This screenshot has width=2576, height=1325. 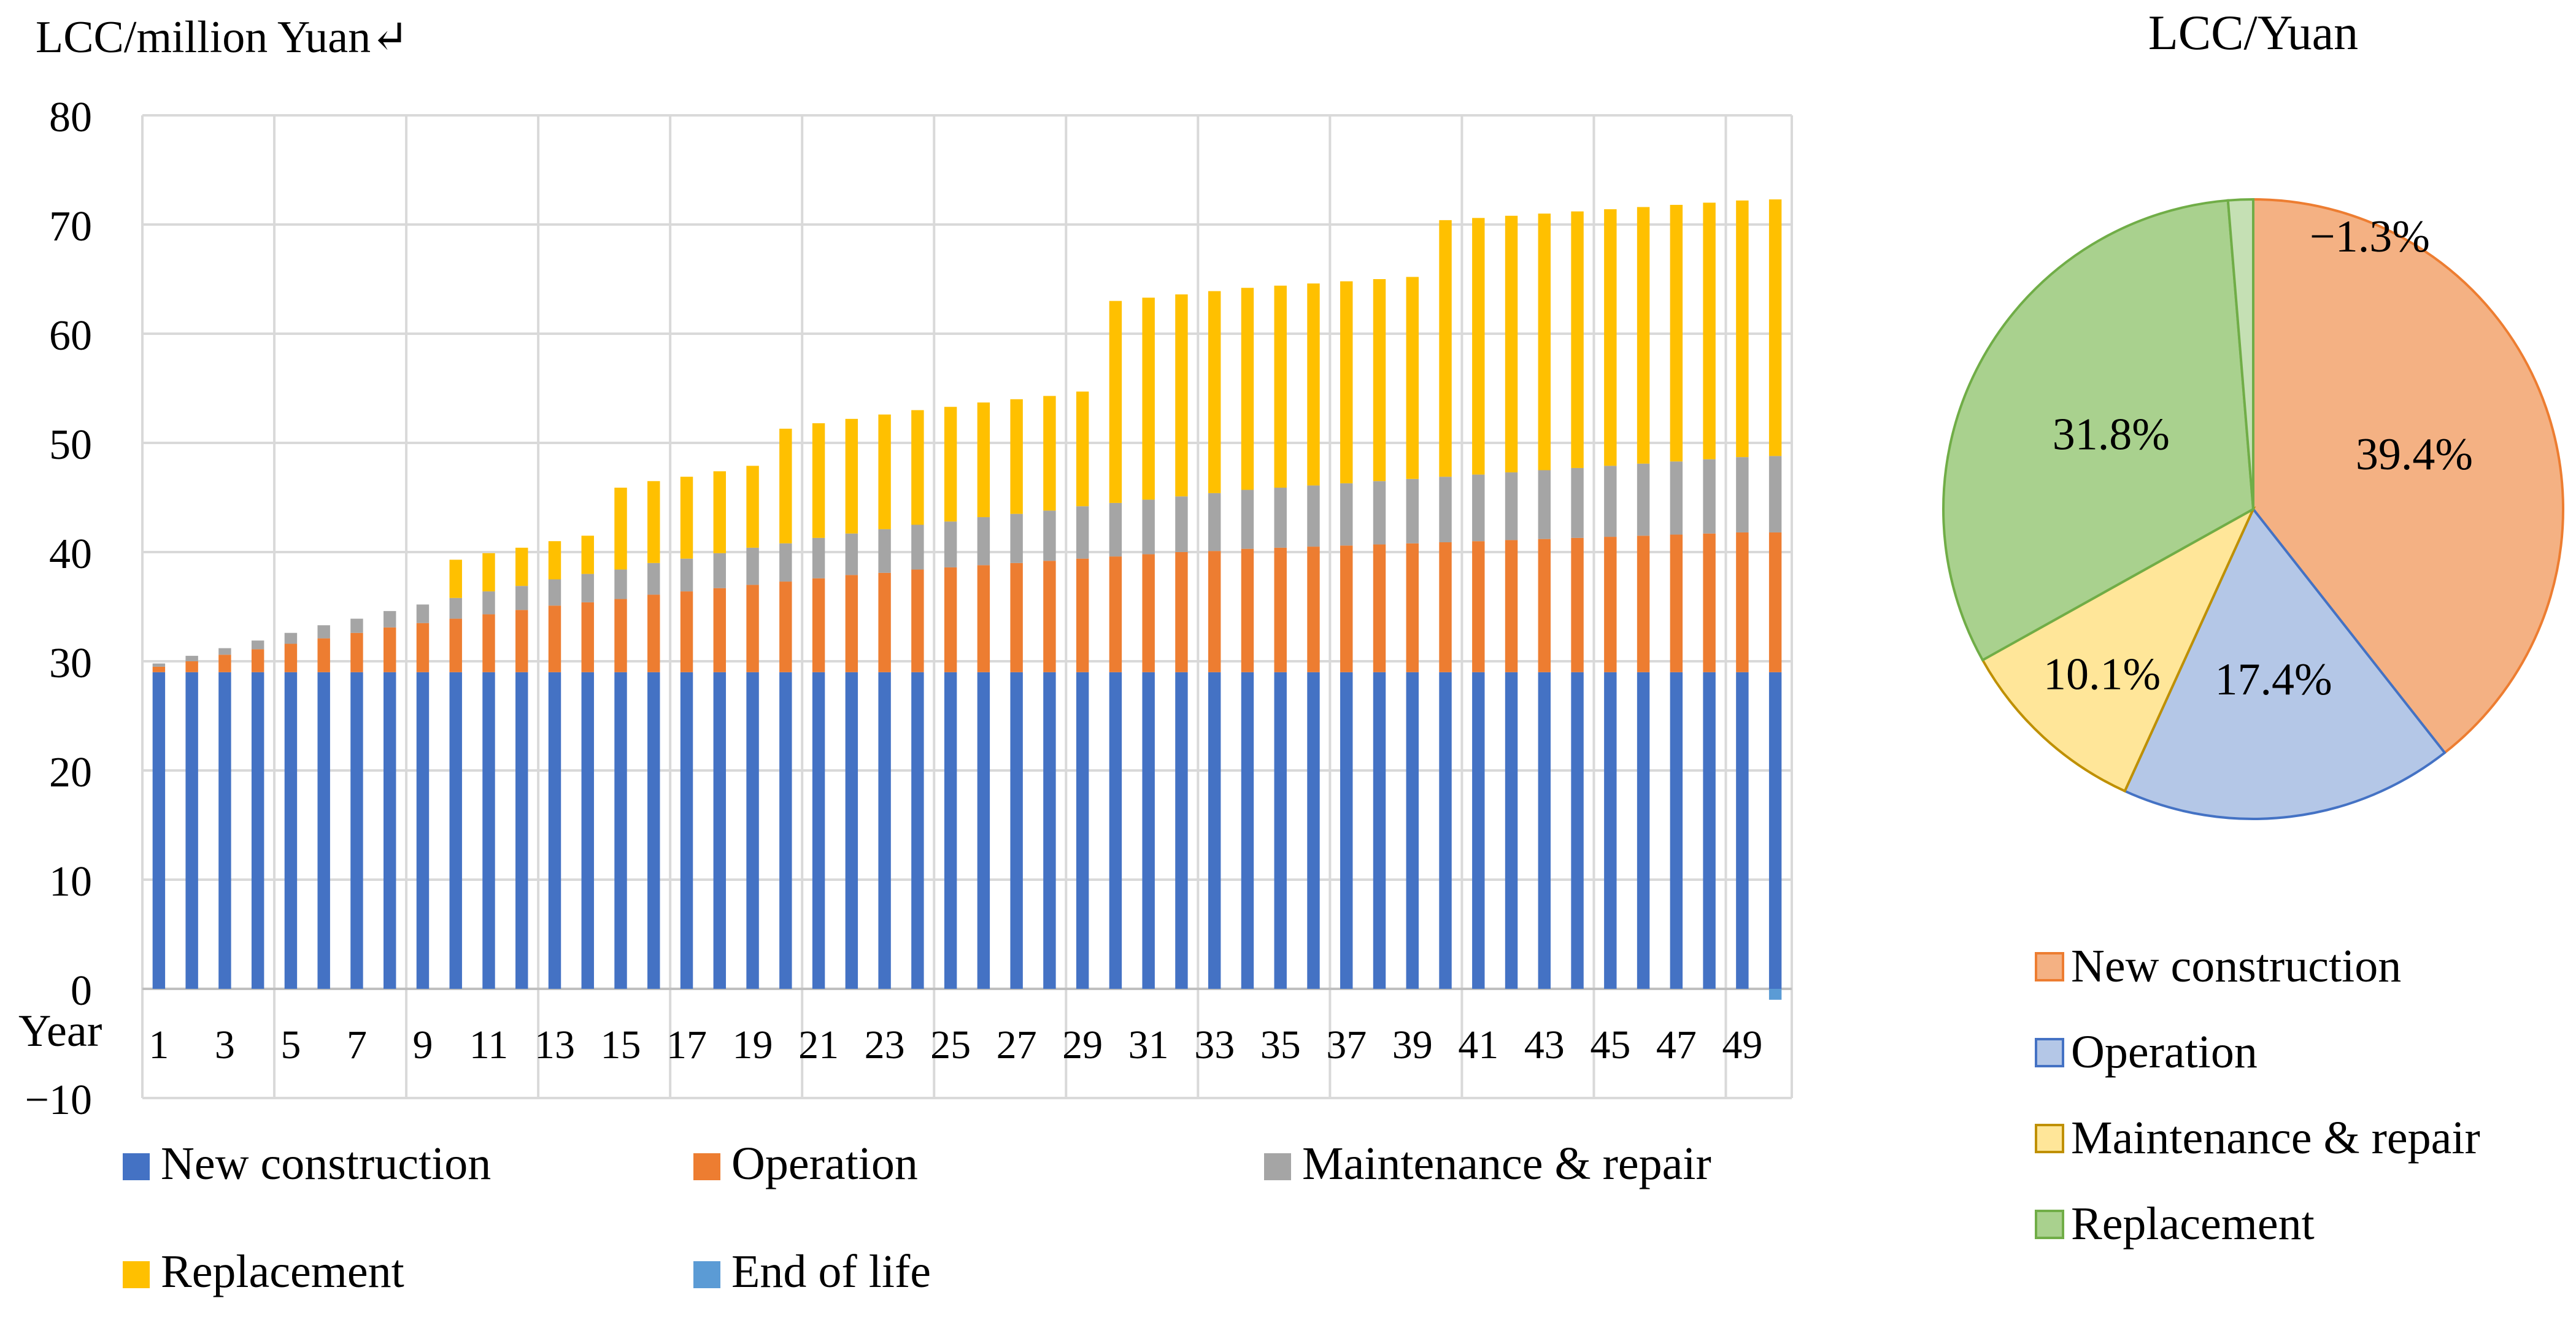 What do you see at coordinates (357, 1045) in the screenshot?
I see `x-tick-label: 7` at bounding box center [357, 1045].